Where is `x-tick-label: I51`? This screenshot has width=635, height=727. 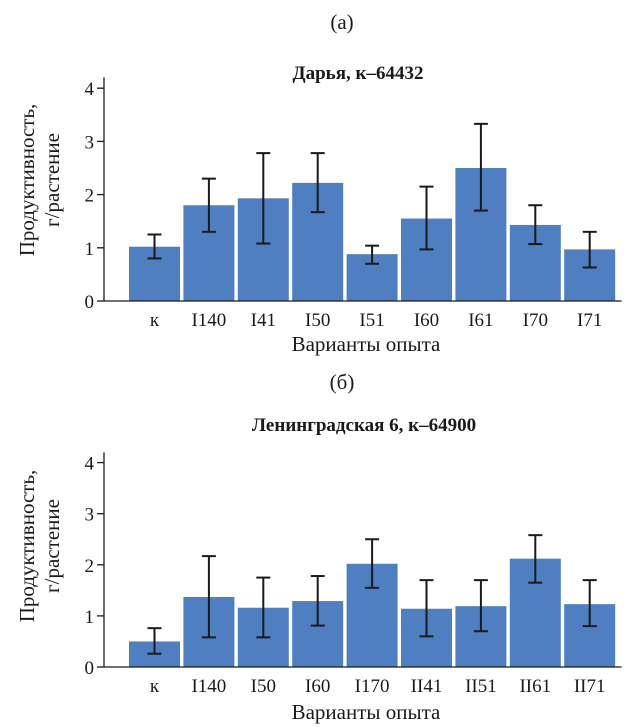
x-tick-label: I51 is located at coordinates (371, 320).